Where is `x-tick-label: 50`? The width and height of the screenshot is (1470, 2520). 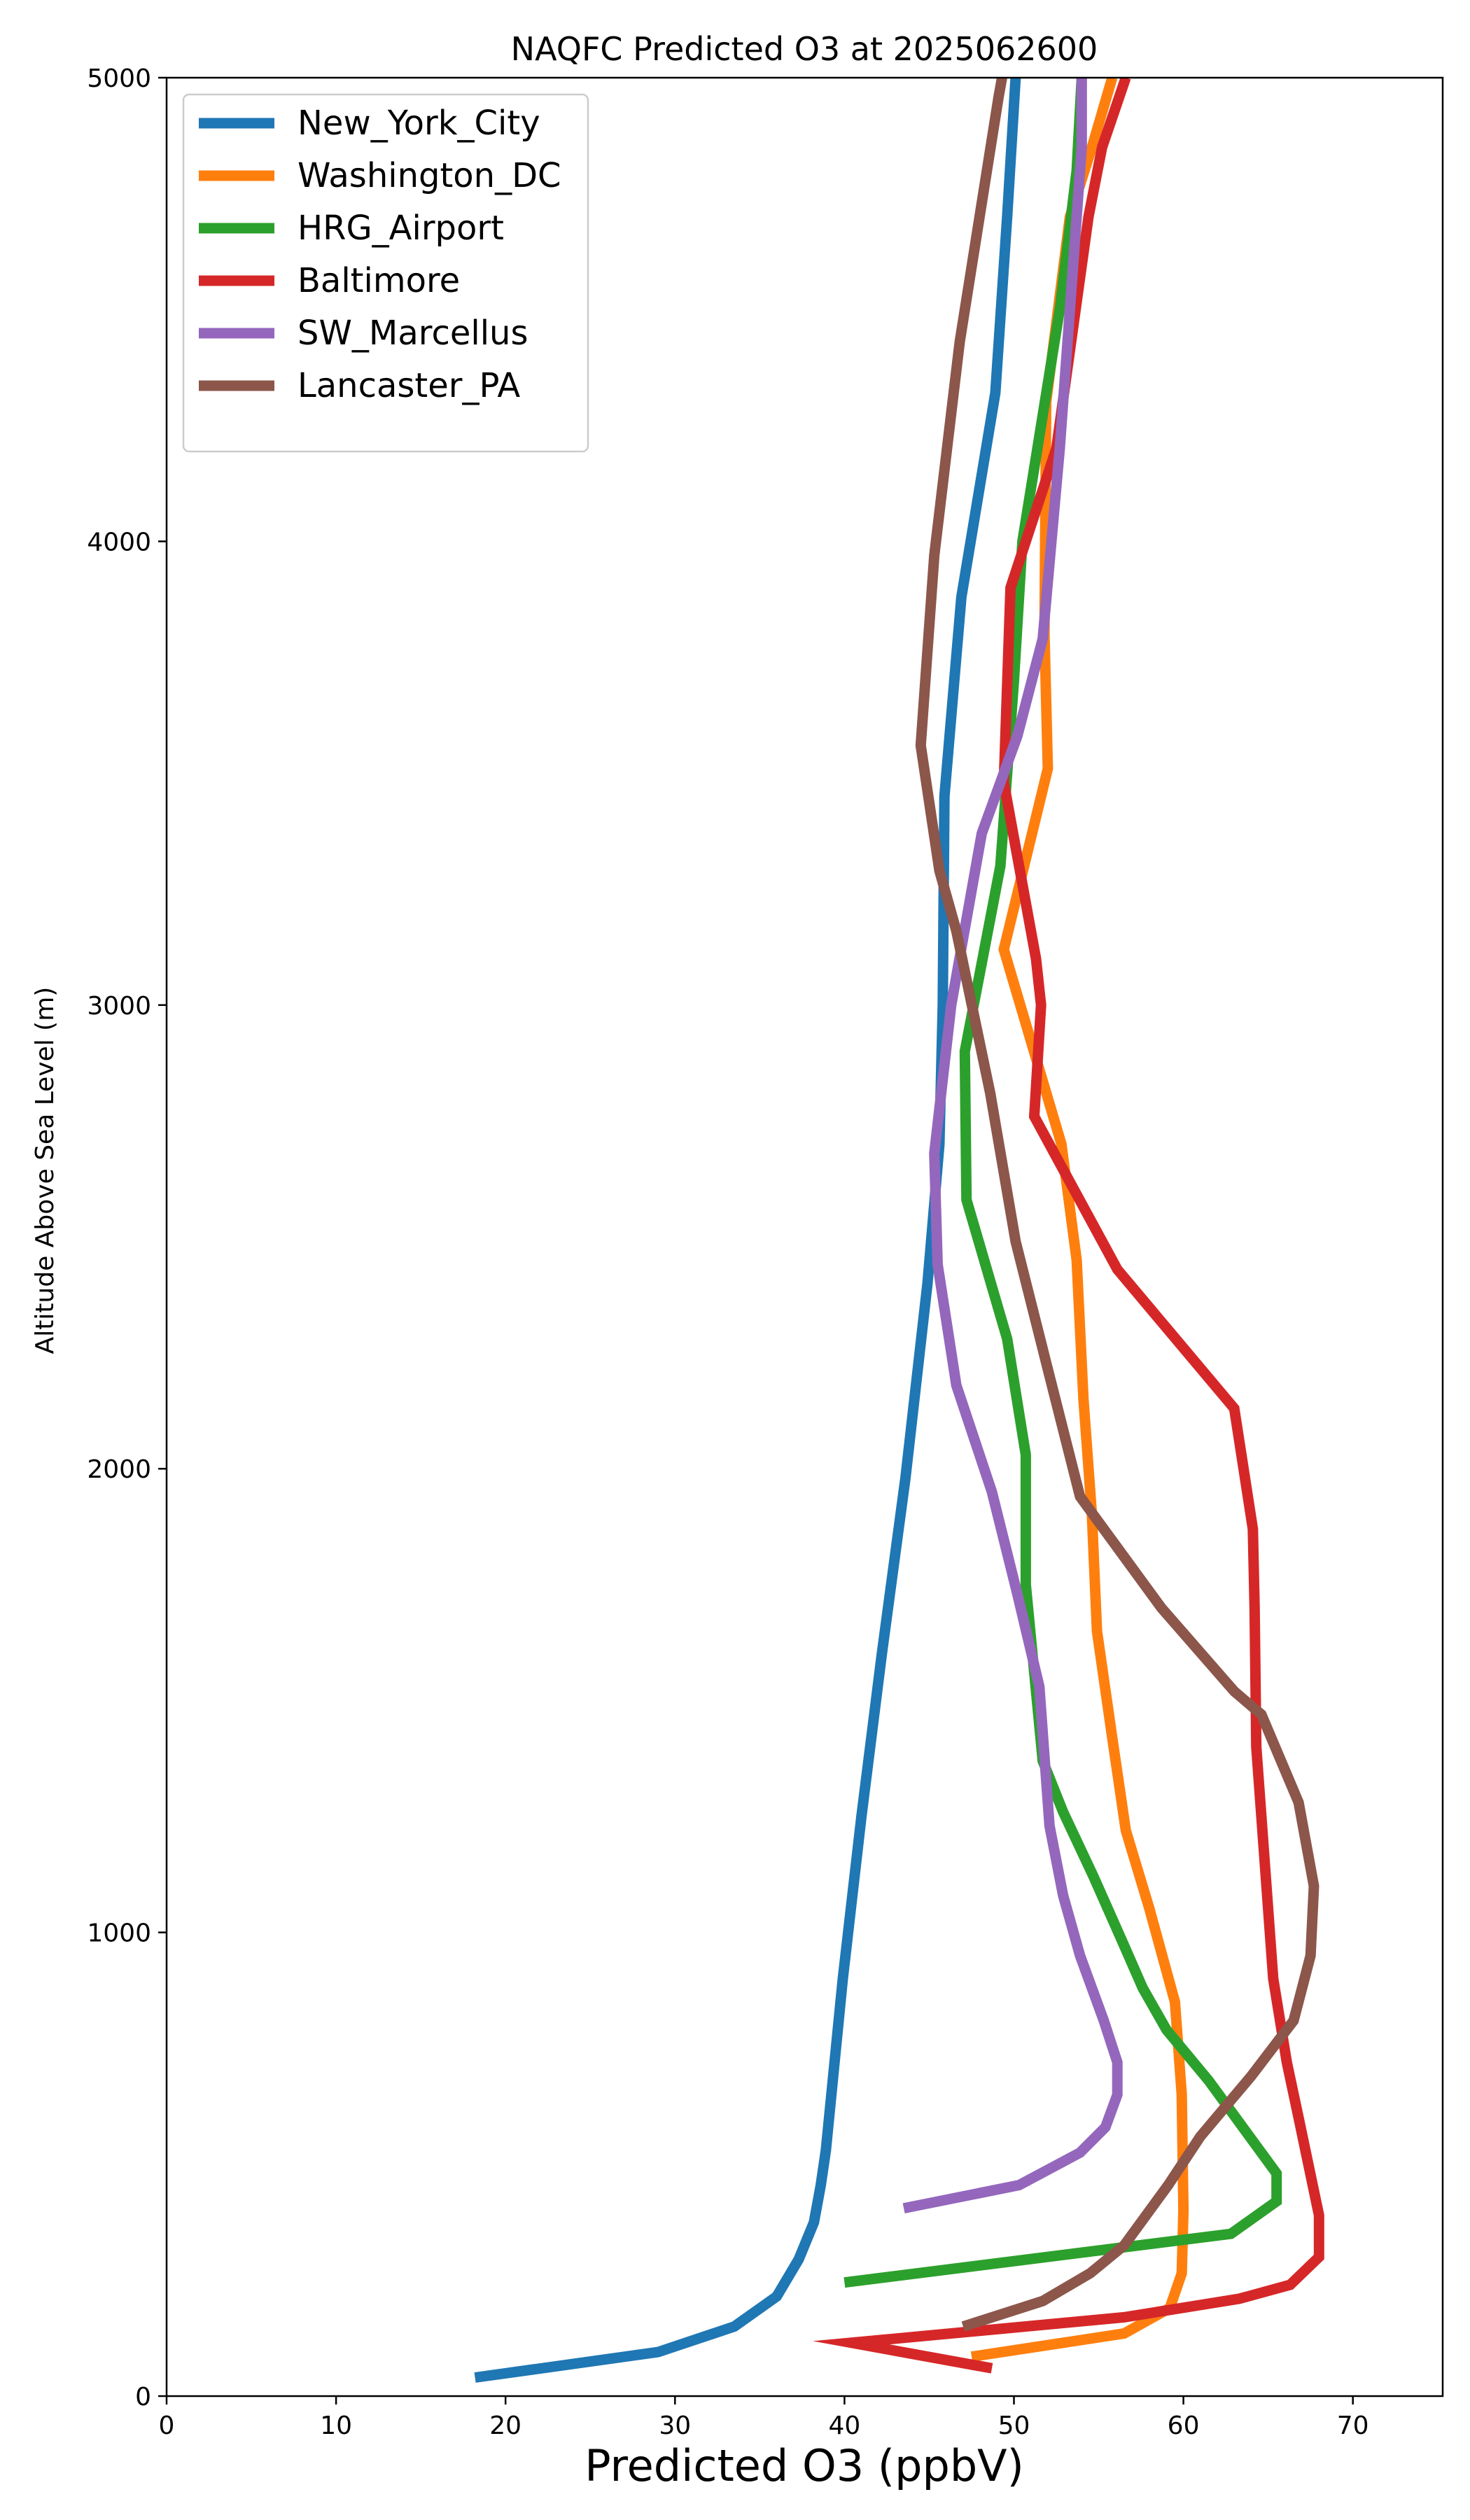
x-tick-label: 50 is located at coordinates (1014, 2426).